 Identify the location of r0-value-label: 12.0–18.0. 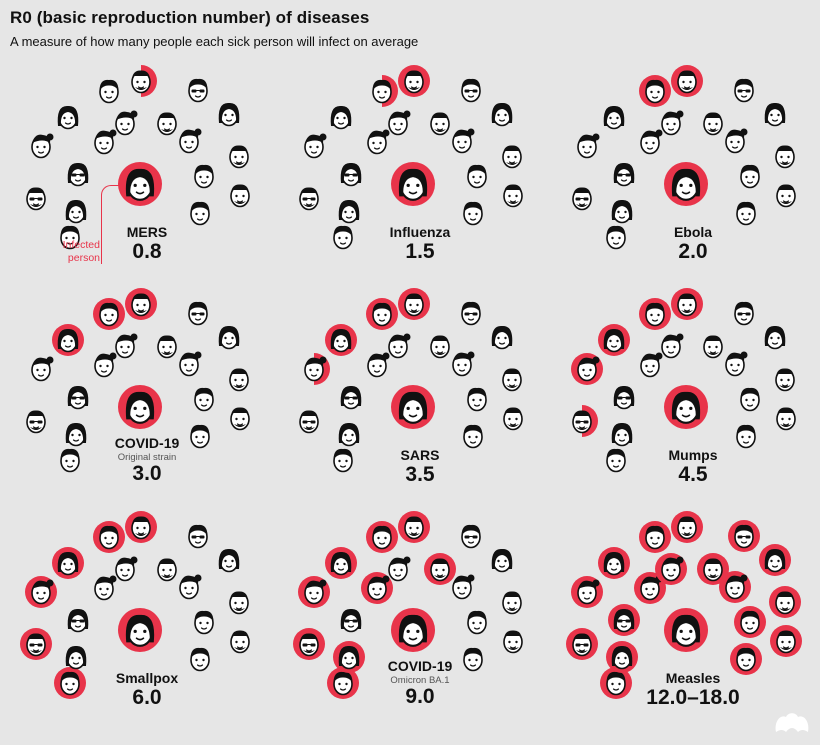
(693, 697).